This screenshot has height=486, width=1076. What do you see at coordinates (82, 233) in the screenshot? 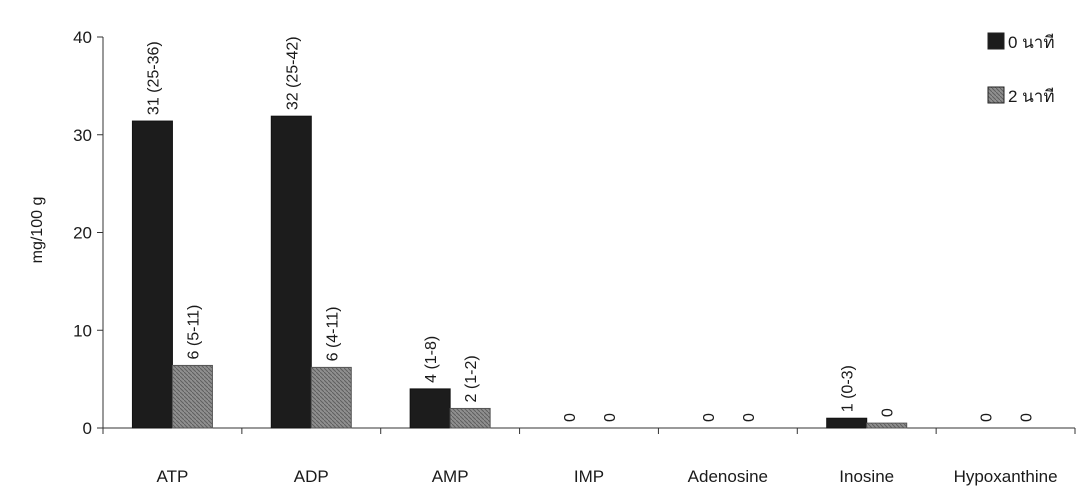
I see `y-tick-label: 20` at bounding box center [82, 233].